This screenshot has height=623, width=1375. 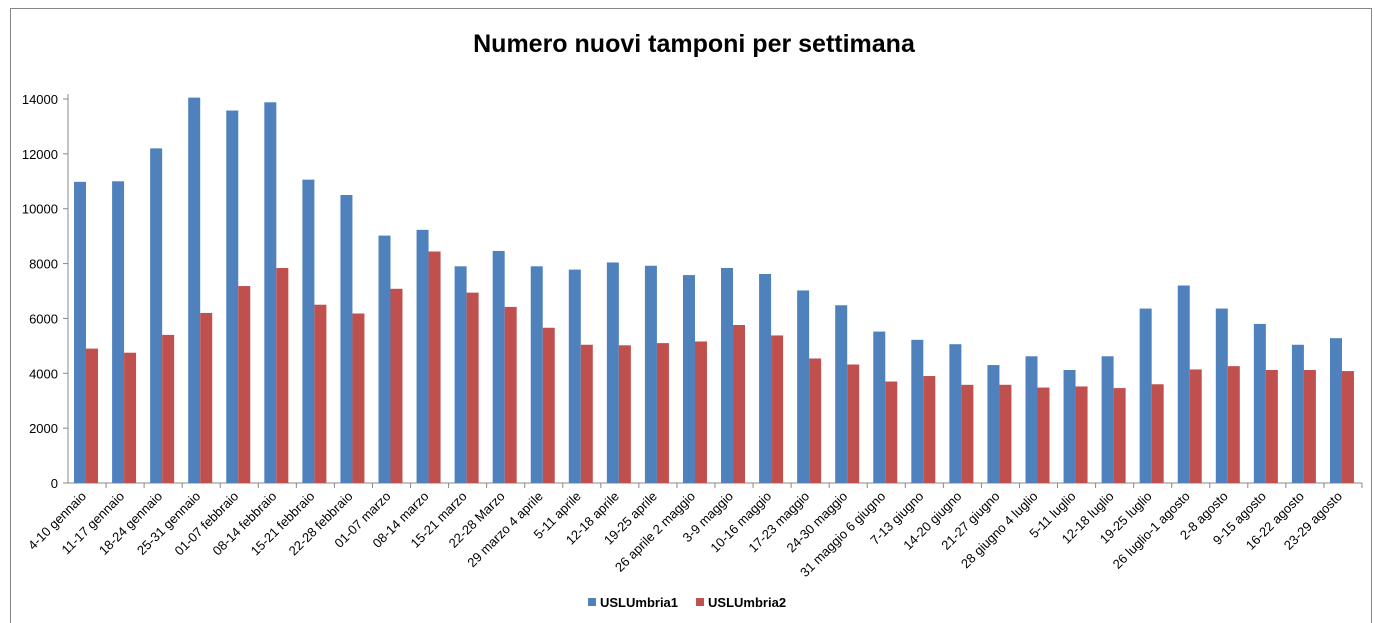 I want to click on y-tick-label: 8000, so click(x=43, y=264).